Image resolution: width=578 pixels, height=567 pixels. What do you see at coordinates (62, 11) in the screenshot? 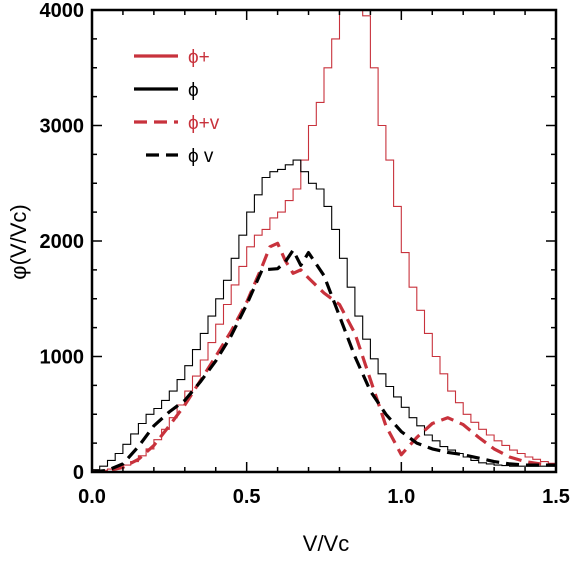
I see `y-tick-label: 4000` at bounding box center [62, 11].